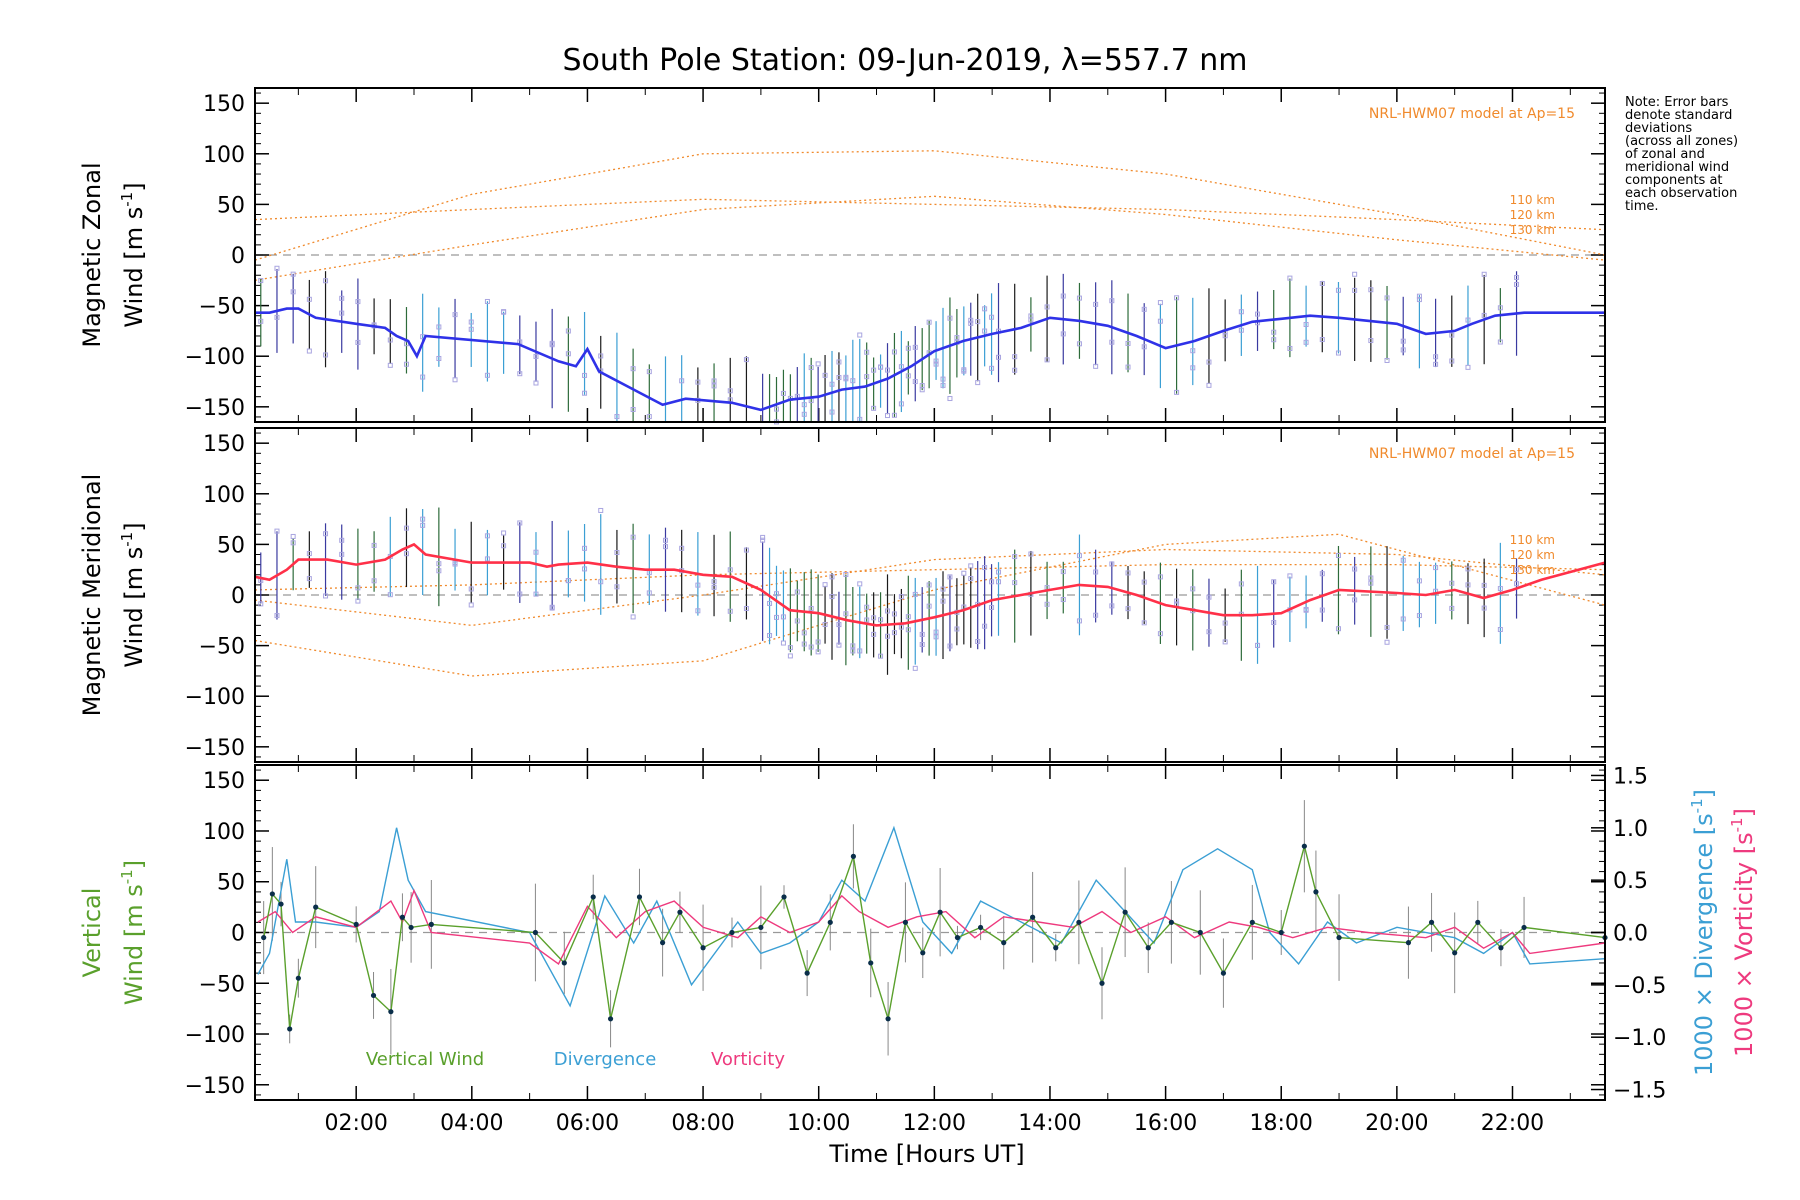 Image resolution: width=1800 pixels, height=1200 pixels. What do you see at coordinates (1472, 114) in the screenshot?
I see `model-label: NRL-HWM07 model at Ap=15` at bounding box center [1472, 114].